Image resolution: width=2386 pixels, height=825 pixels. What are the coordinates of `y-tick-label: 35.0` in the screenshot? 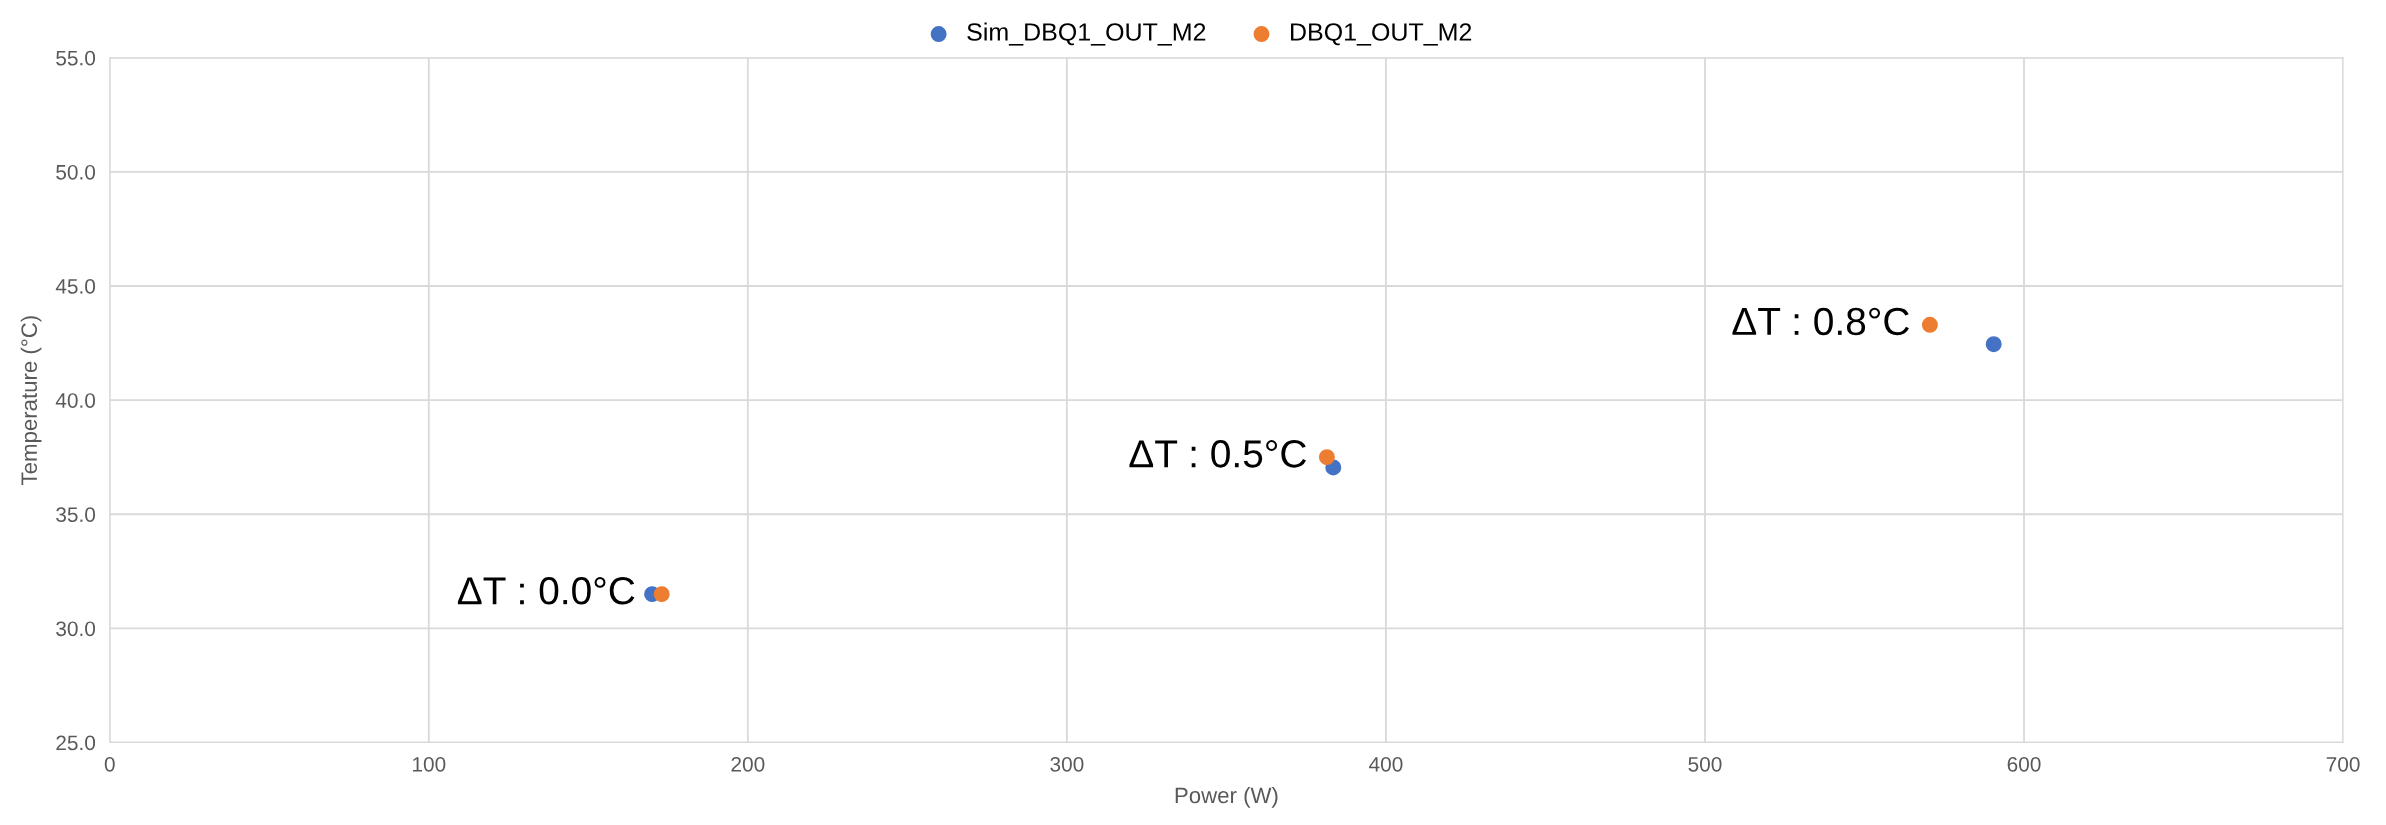 It's located at (76, 514).